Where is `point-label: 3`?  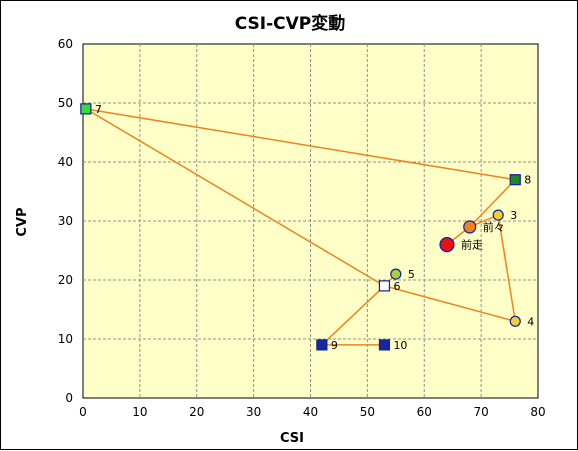
point-label: 3 is located at coordinates (513, 215).